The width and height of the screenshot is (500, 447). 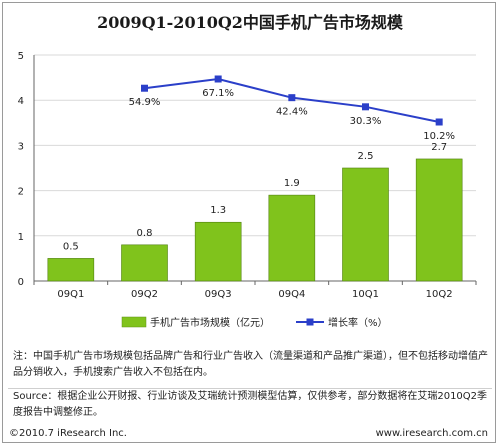 What do you see at coordinates (21, 282) in the screenshot?
I see `y-tick-label: 0` at bounding box center [21, 282].